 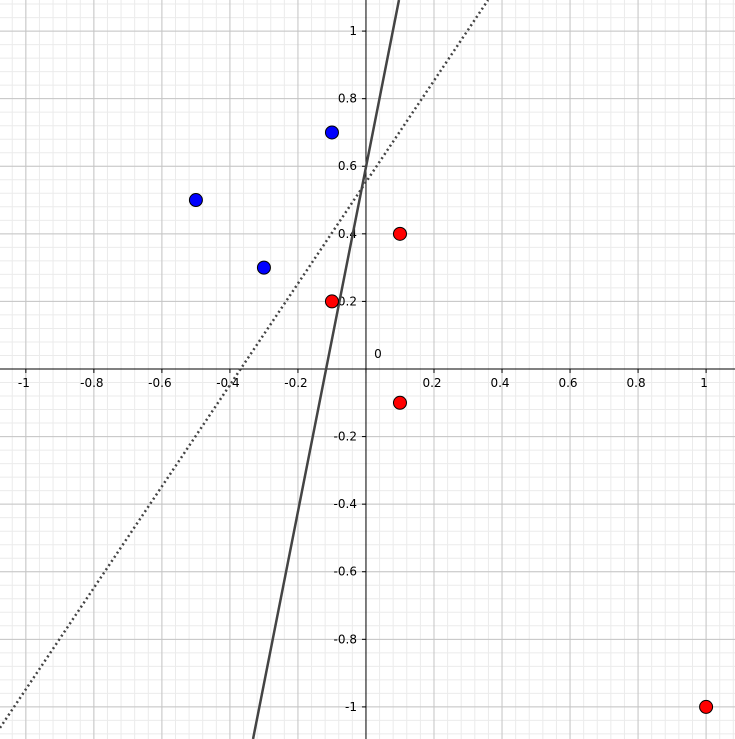 What do you see at coordinates (347, 301) in the screenshot?
I see `y-tick-label: 0.2` at bounding box center [347, 301].